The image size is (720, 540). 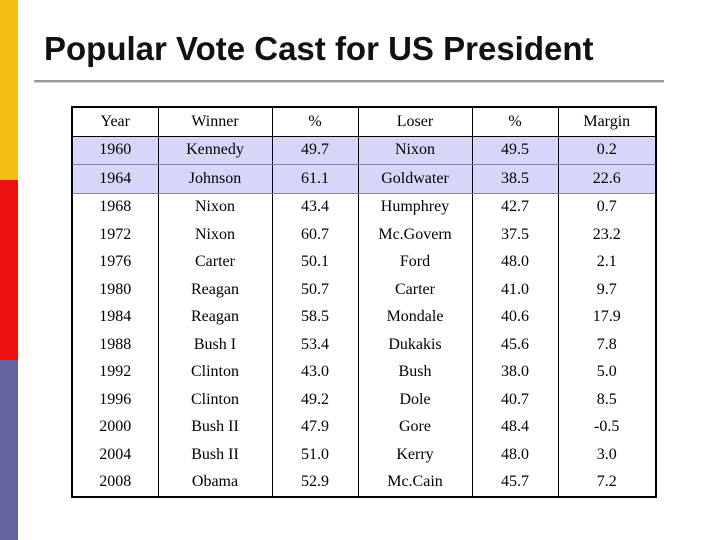 What do you see at coordinates (415, 317) in the screenshot?
I see `cell-loser: Mondale` at bounding box center [415, 317].